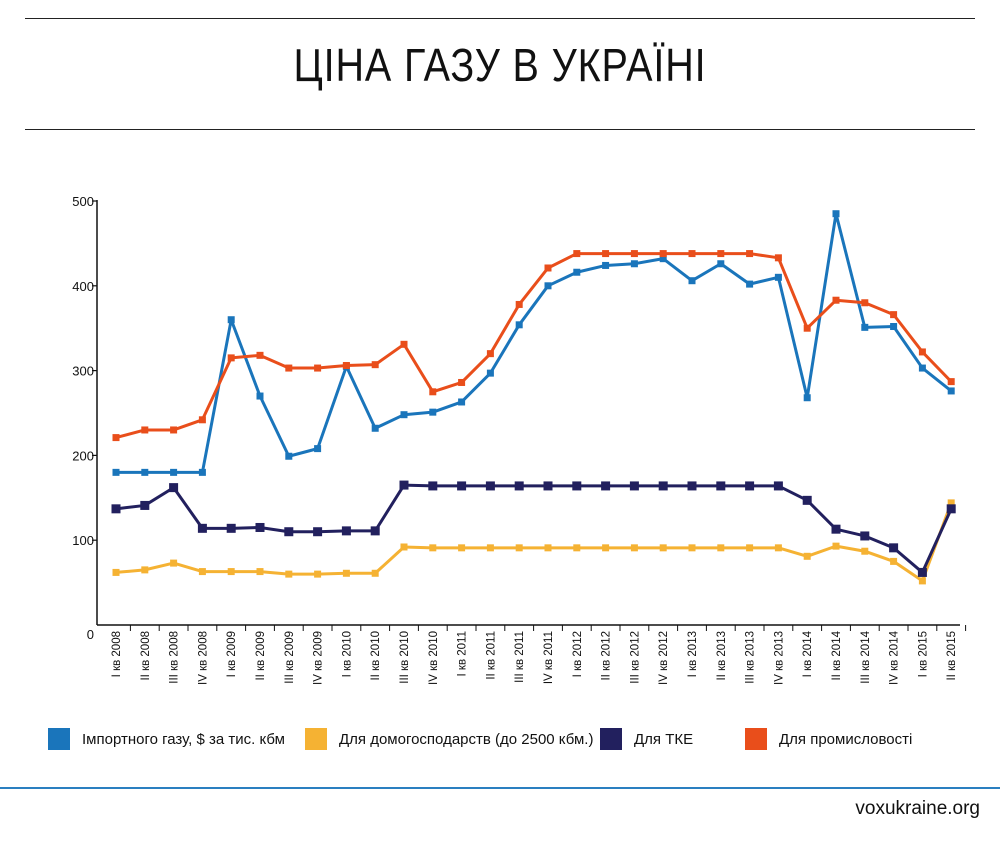 The height and width of the screenshot is (842, 1000). What do you see at coordinates (491, 655) in the screenshot?
I see `x-tick-label-13: II кв 2011` at bounding box center [491, 655].